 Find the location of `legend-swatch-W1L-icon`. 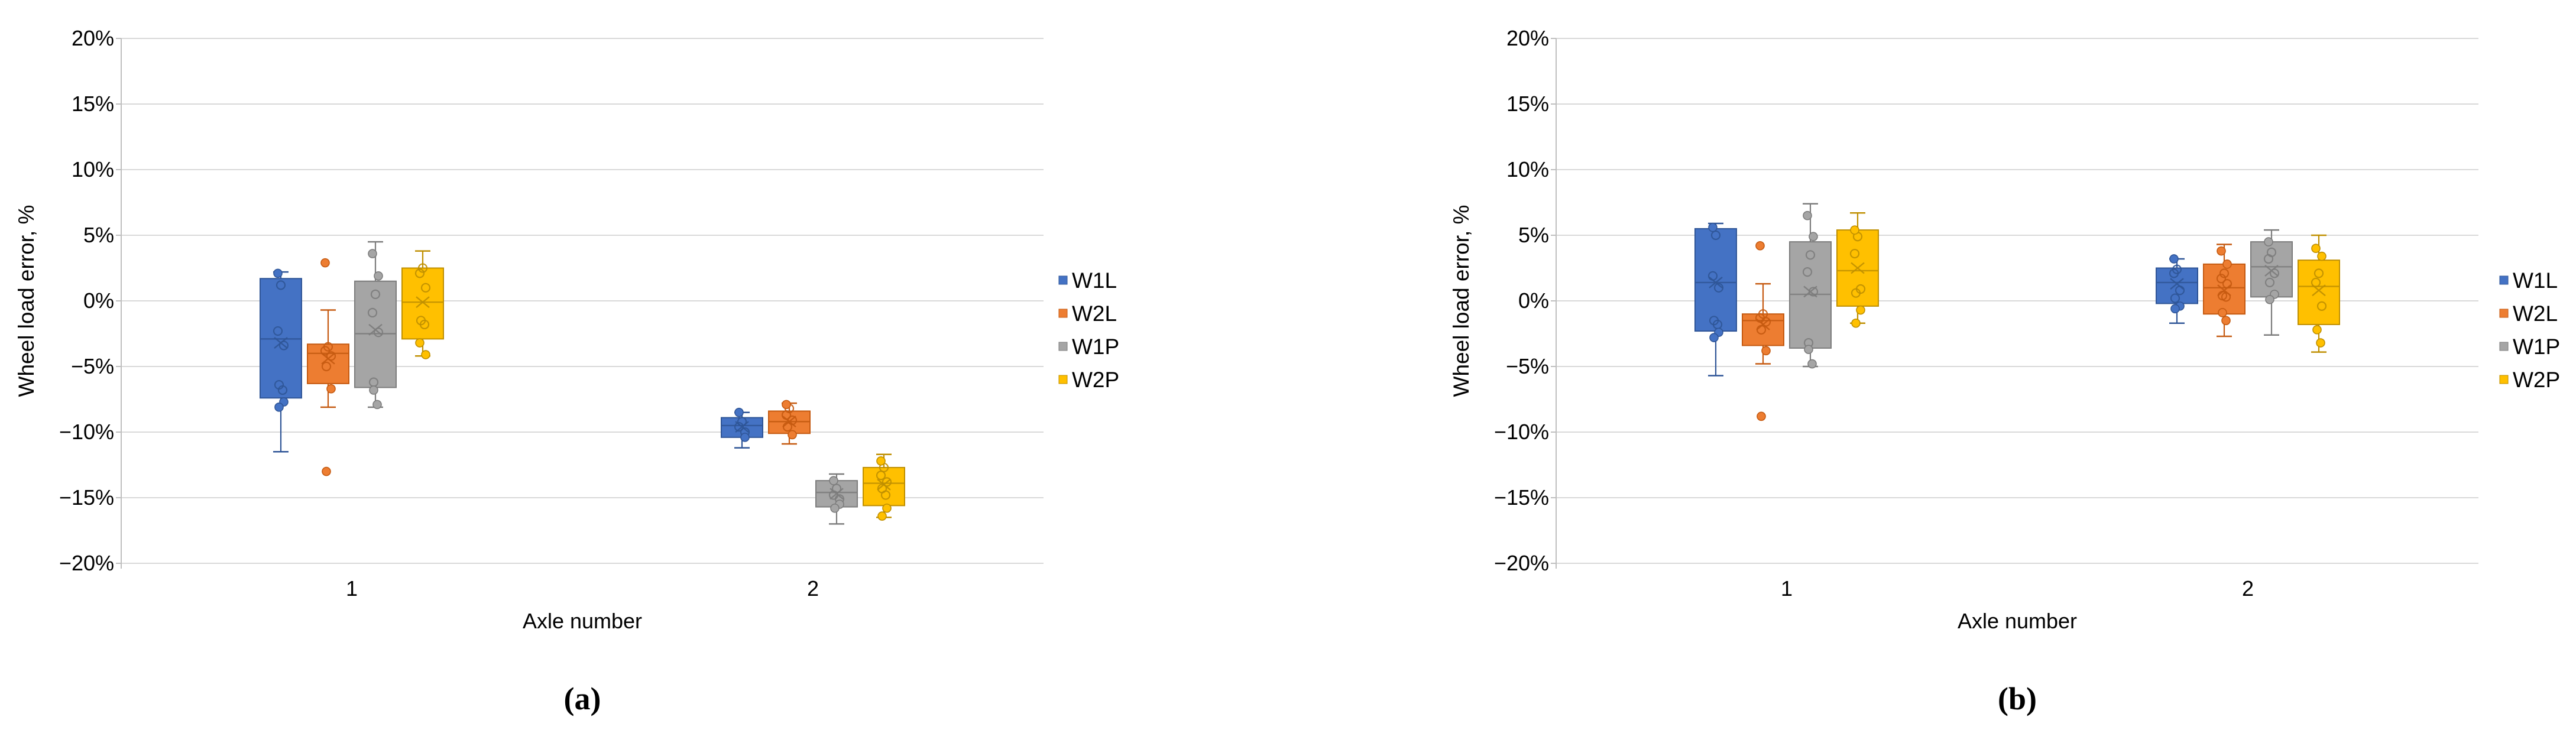

legend-swatch-W1L-icon is located at coordinates (2504, 280).